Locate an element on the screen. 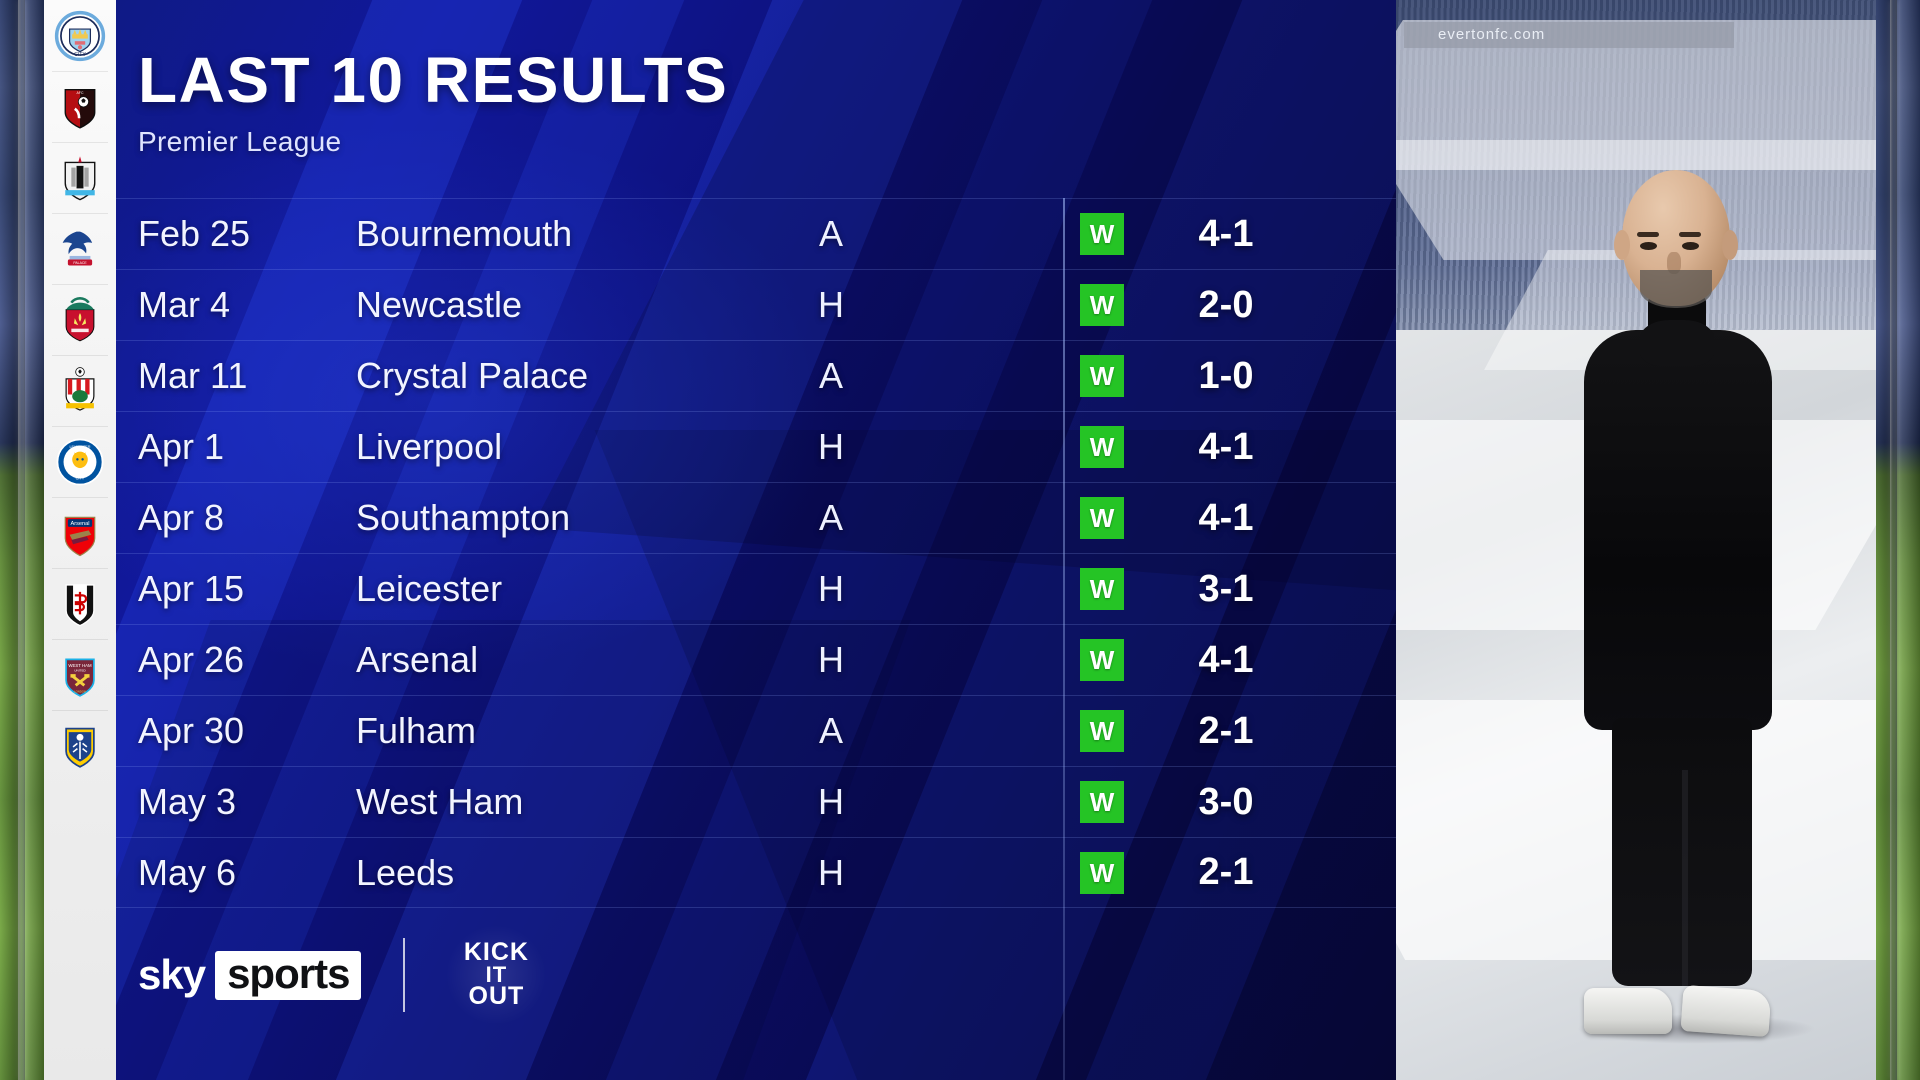 The height and width of the screenshot is (1080, 1920). southampton-crest is located at coordinates (80, 388).